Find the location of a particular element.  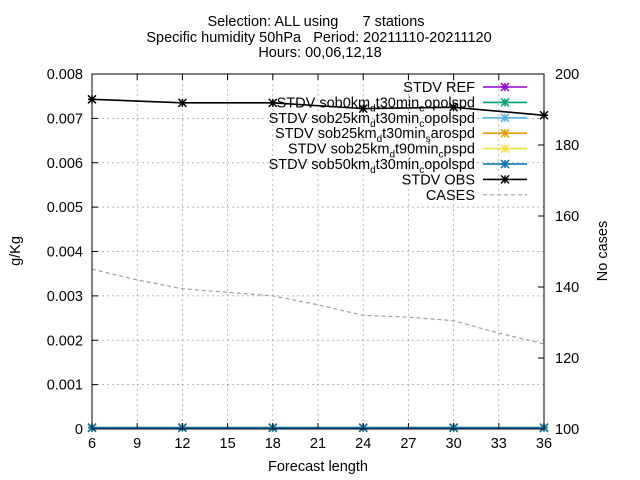

x-tick-label: 9 is located at coordinates (137, 444).